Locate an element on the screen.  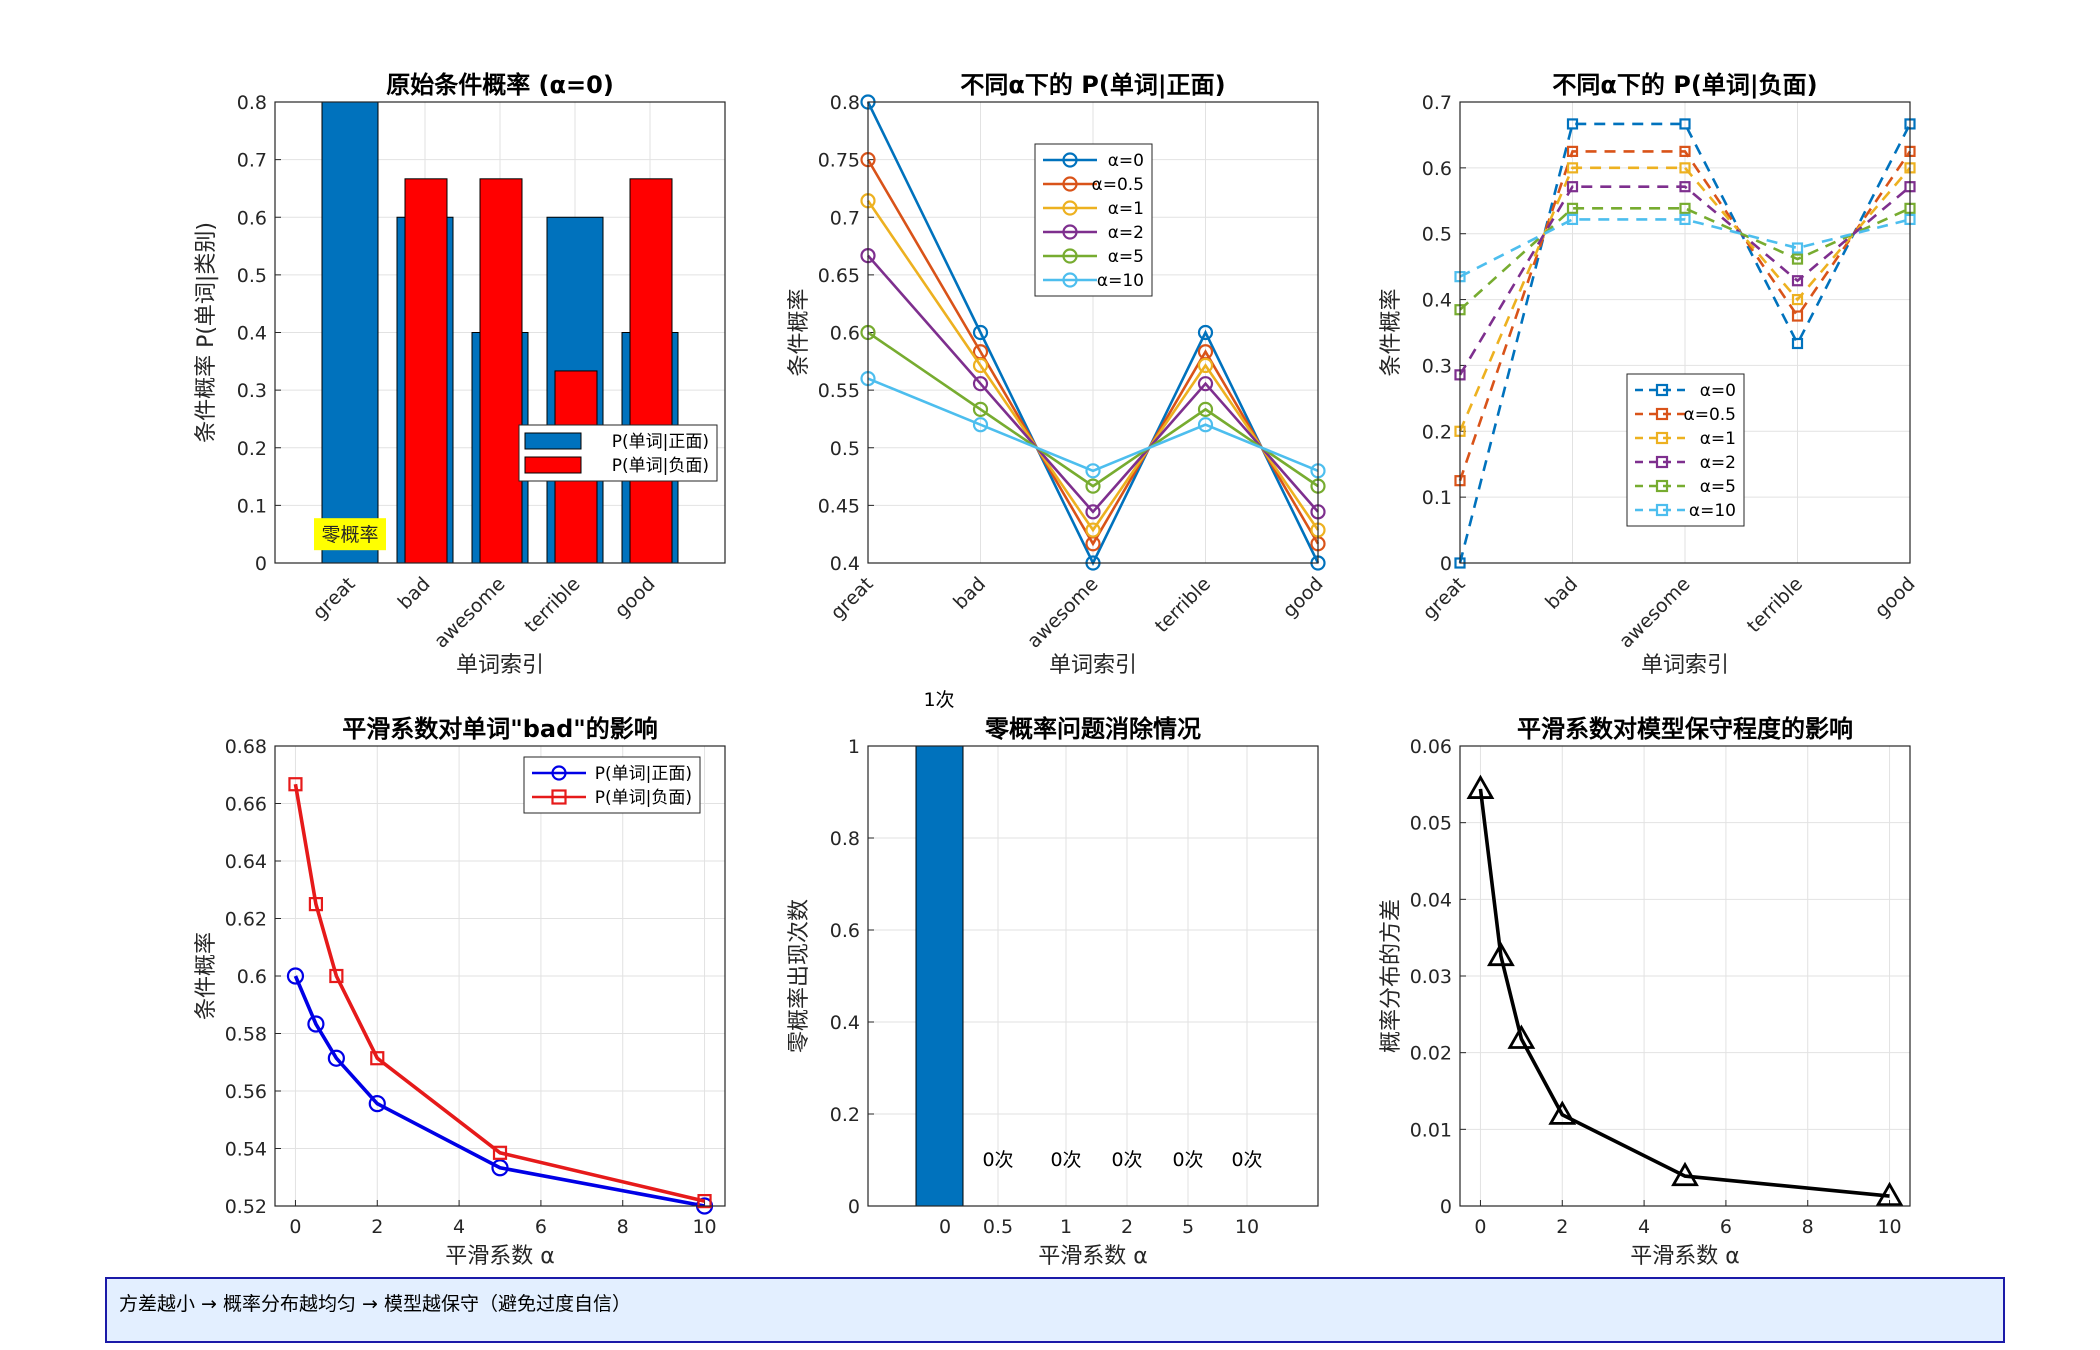
x-axis-title-2: 单词索引 is located at coordinates (1685, 665).